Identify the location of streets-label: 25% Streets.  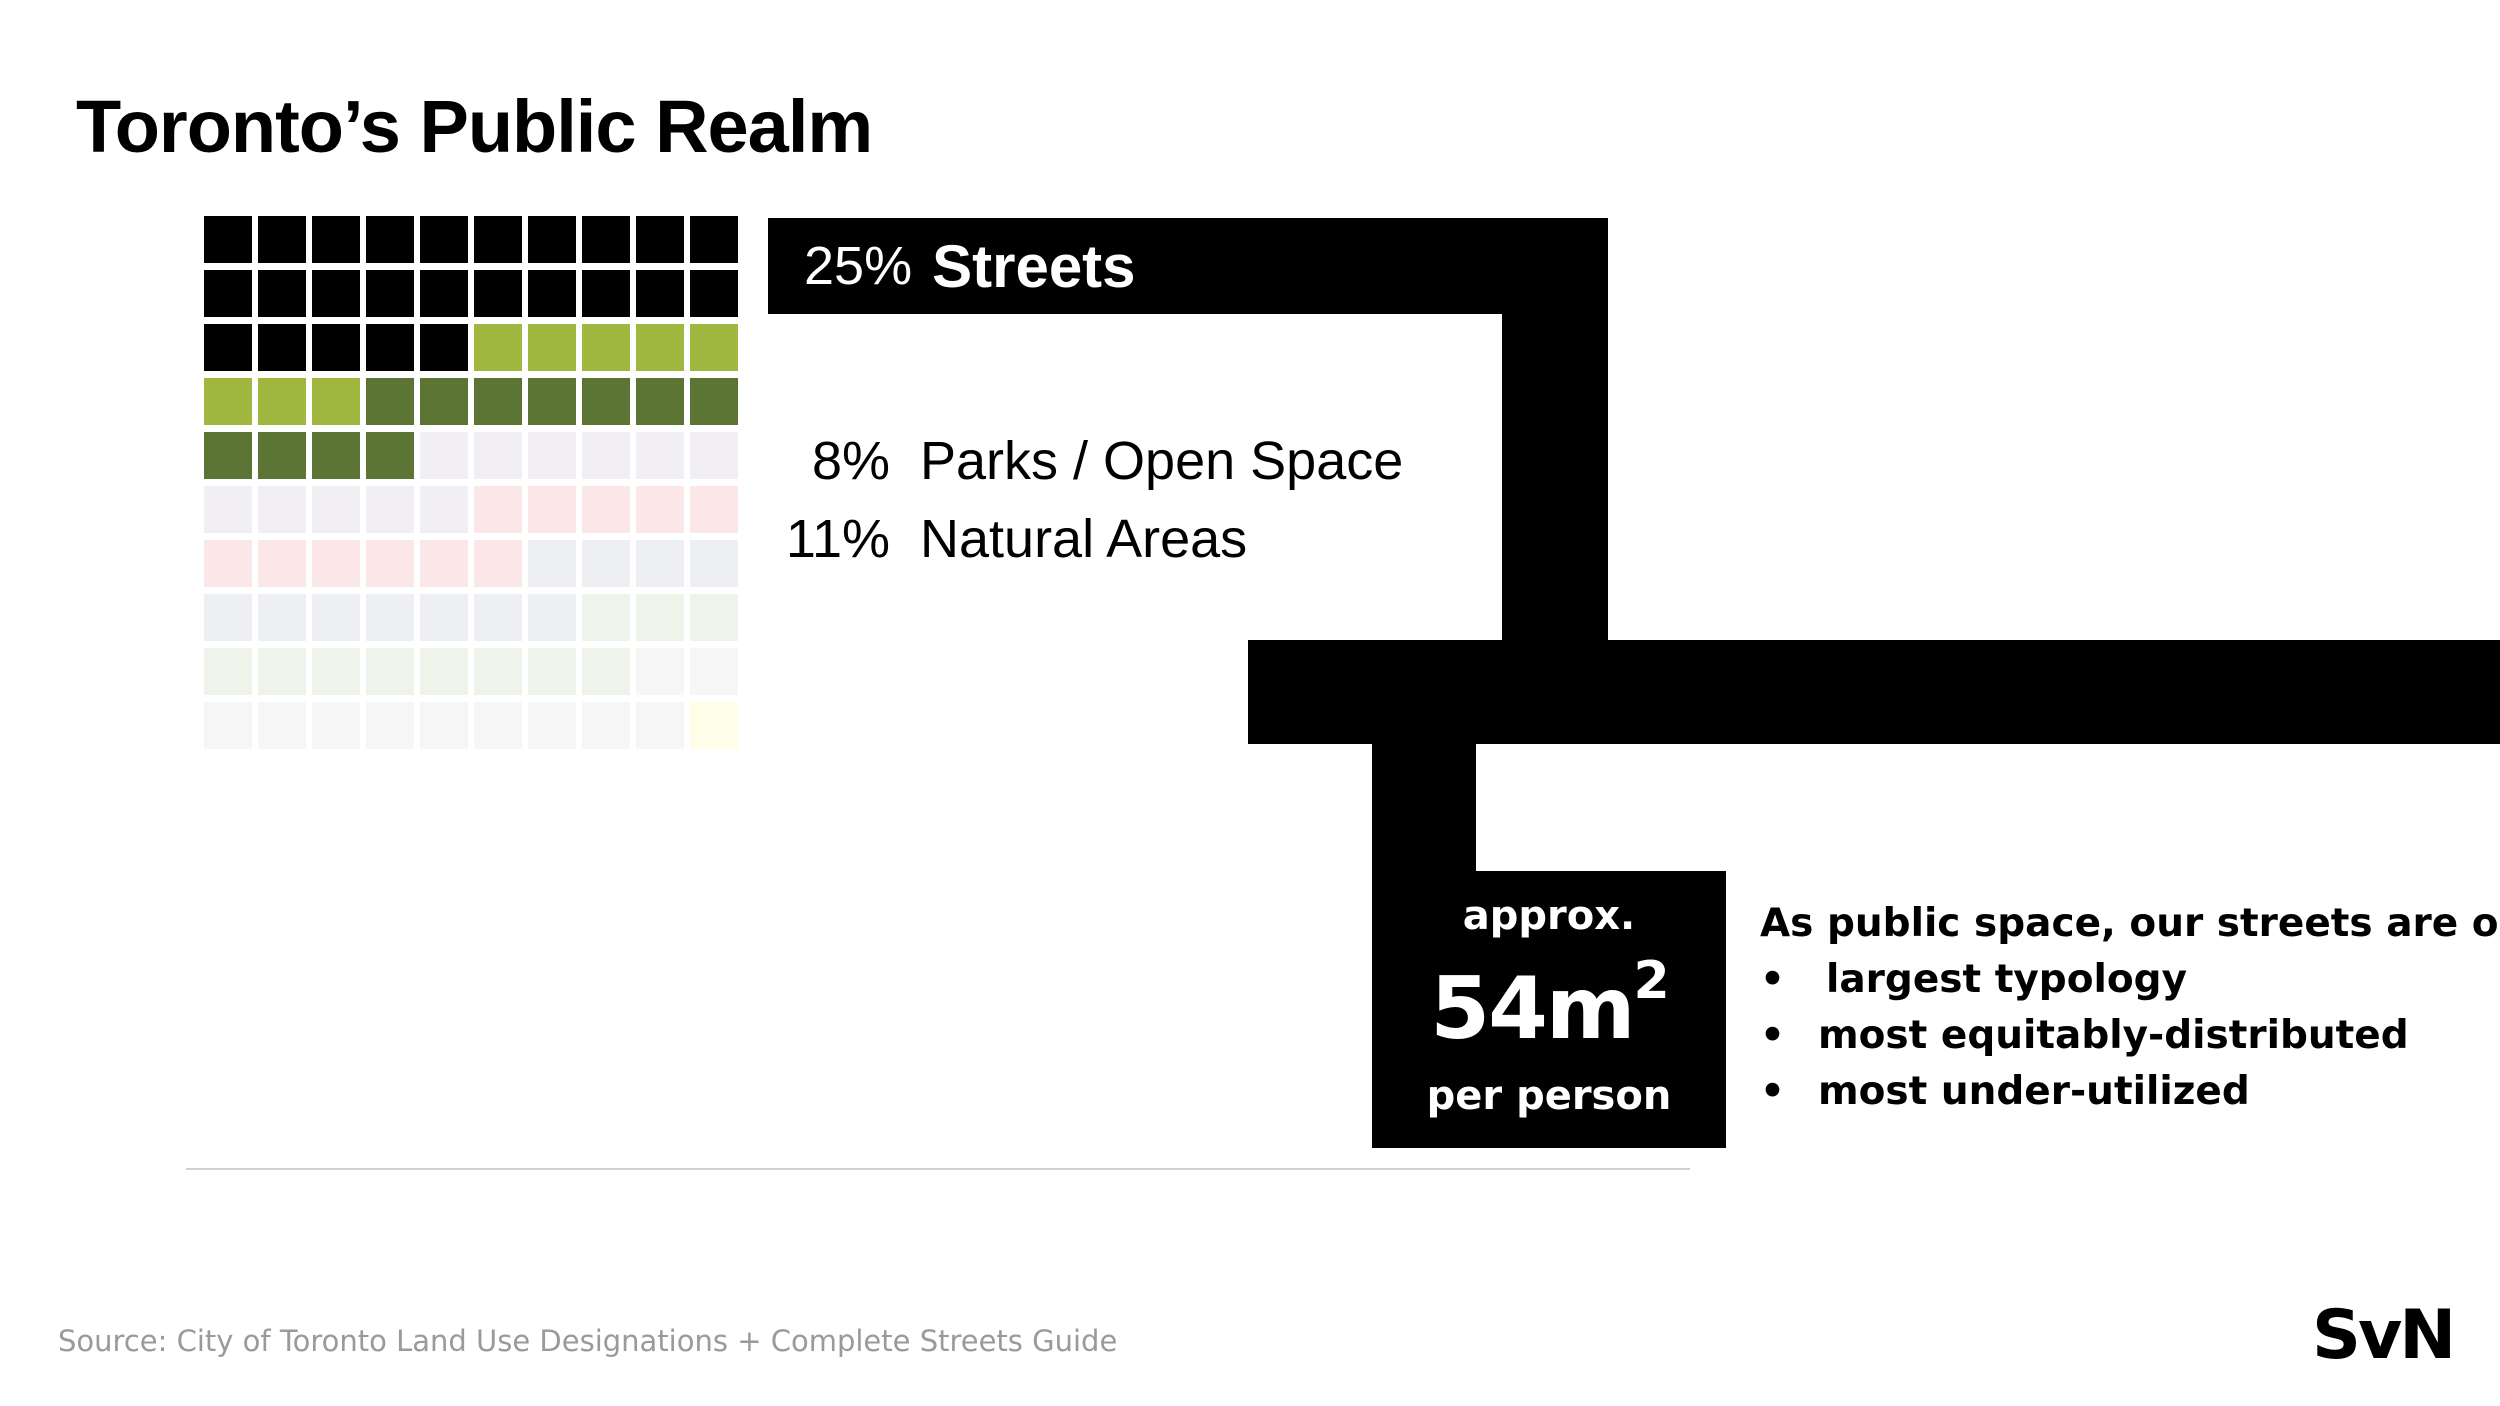
(1153, 266).